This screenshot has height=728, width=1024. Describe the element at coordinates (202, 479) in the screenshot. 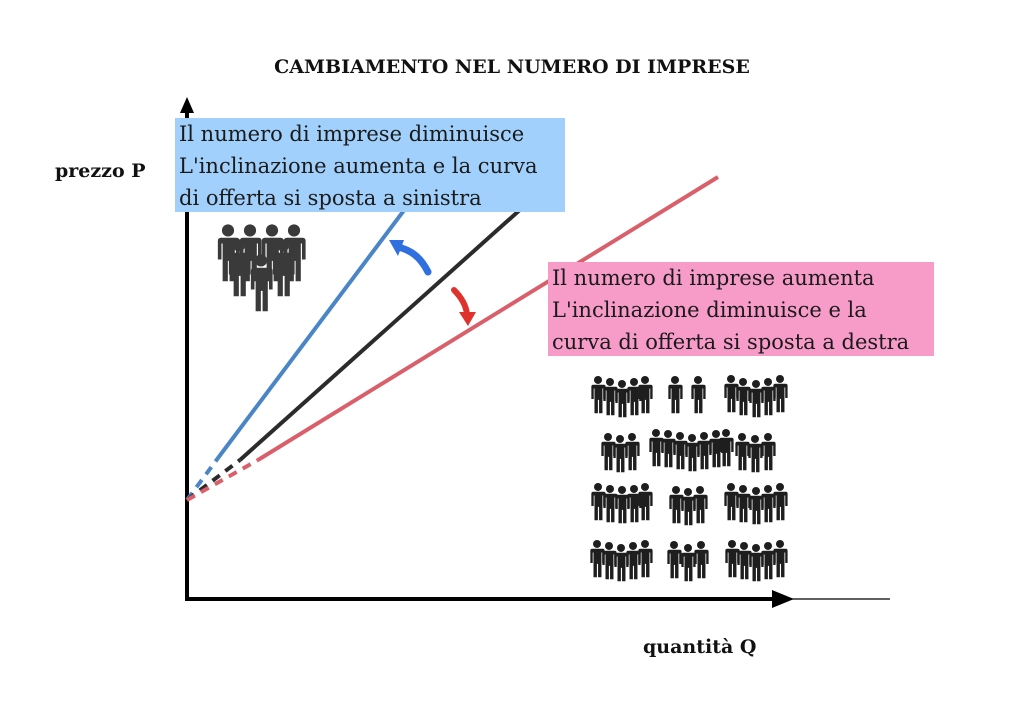

I see `fewer-firms-supply-dashed` at that location.